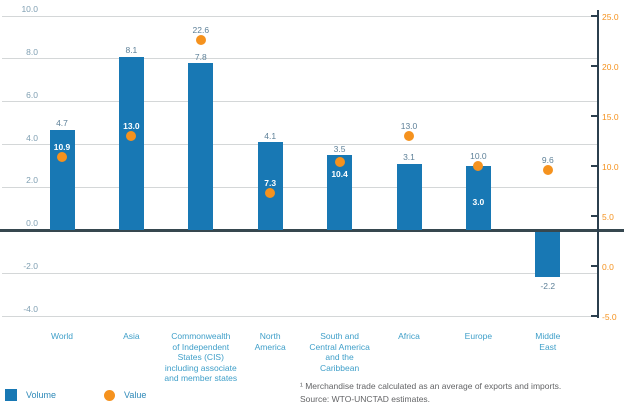 Image resolution: width=624 pixels, height=412 pixels. I want to click on right-axis-tickmark-0.0, so click(594, 266).